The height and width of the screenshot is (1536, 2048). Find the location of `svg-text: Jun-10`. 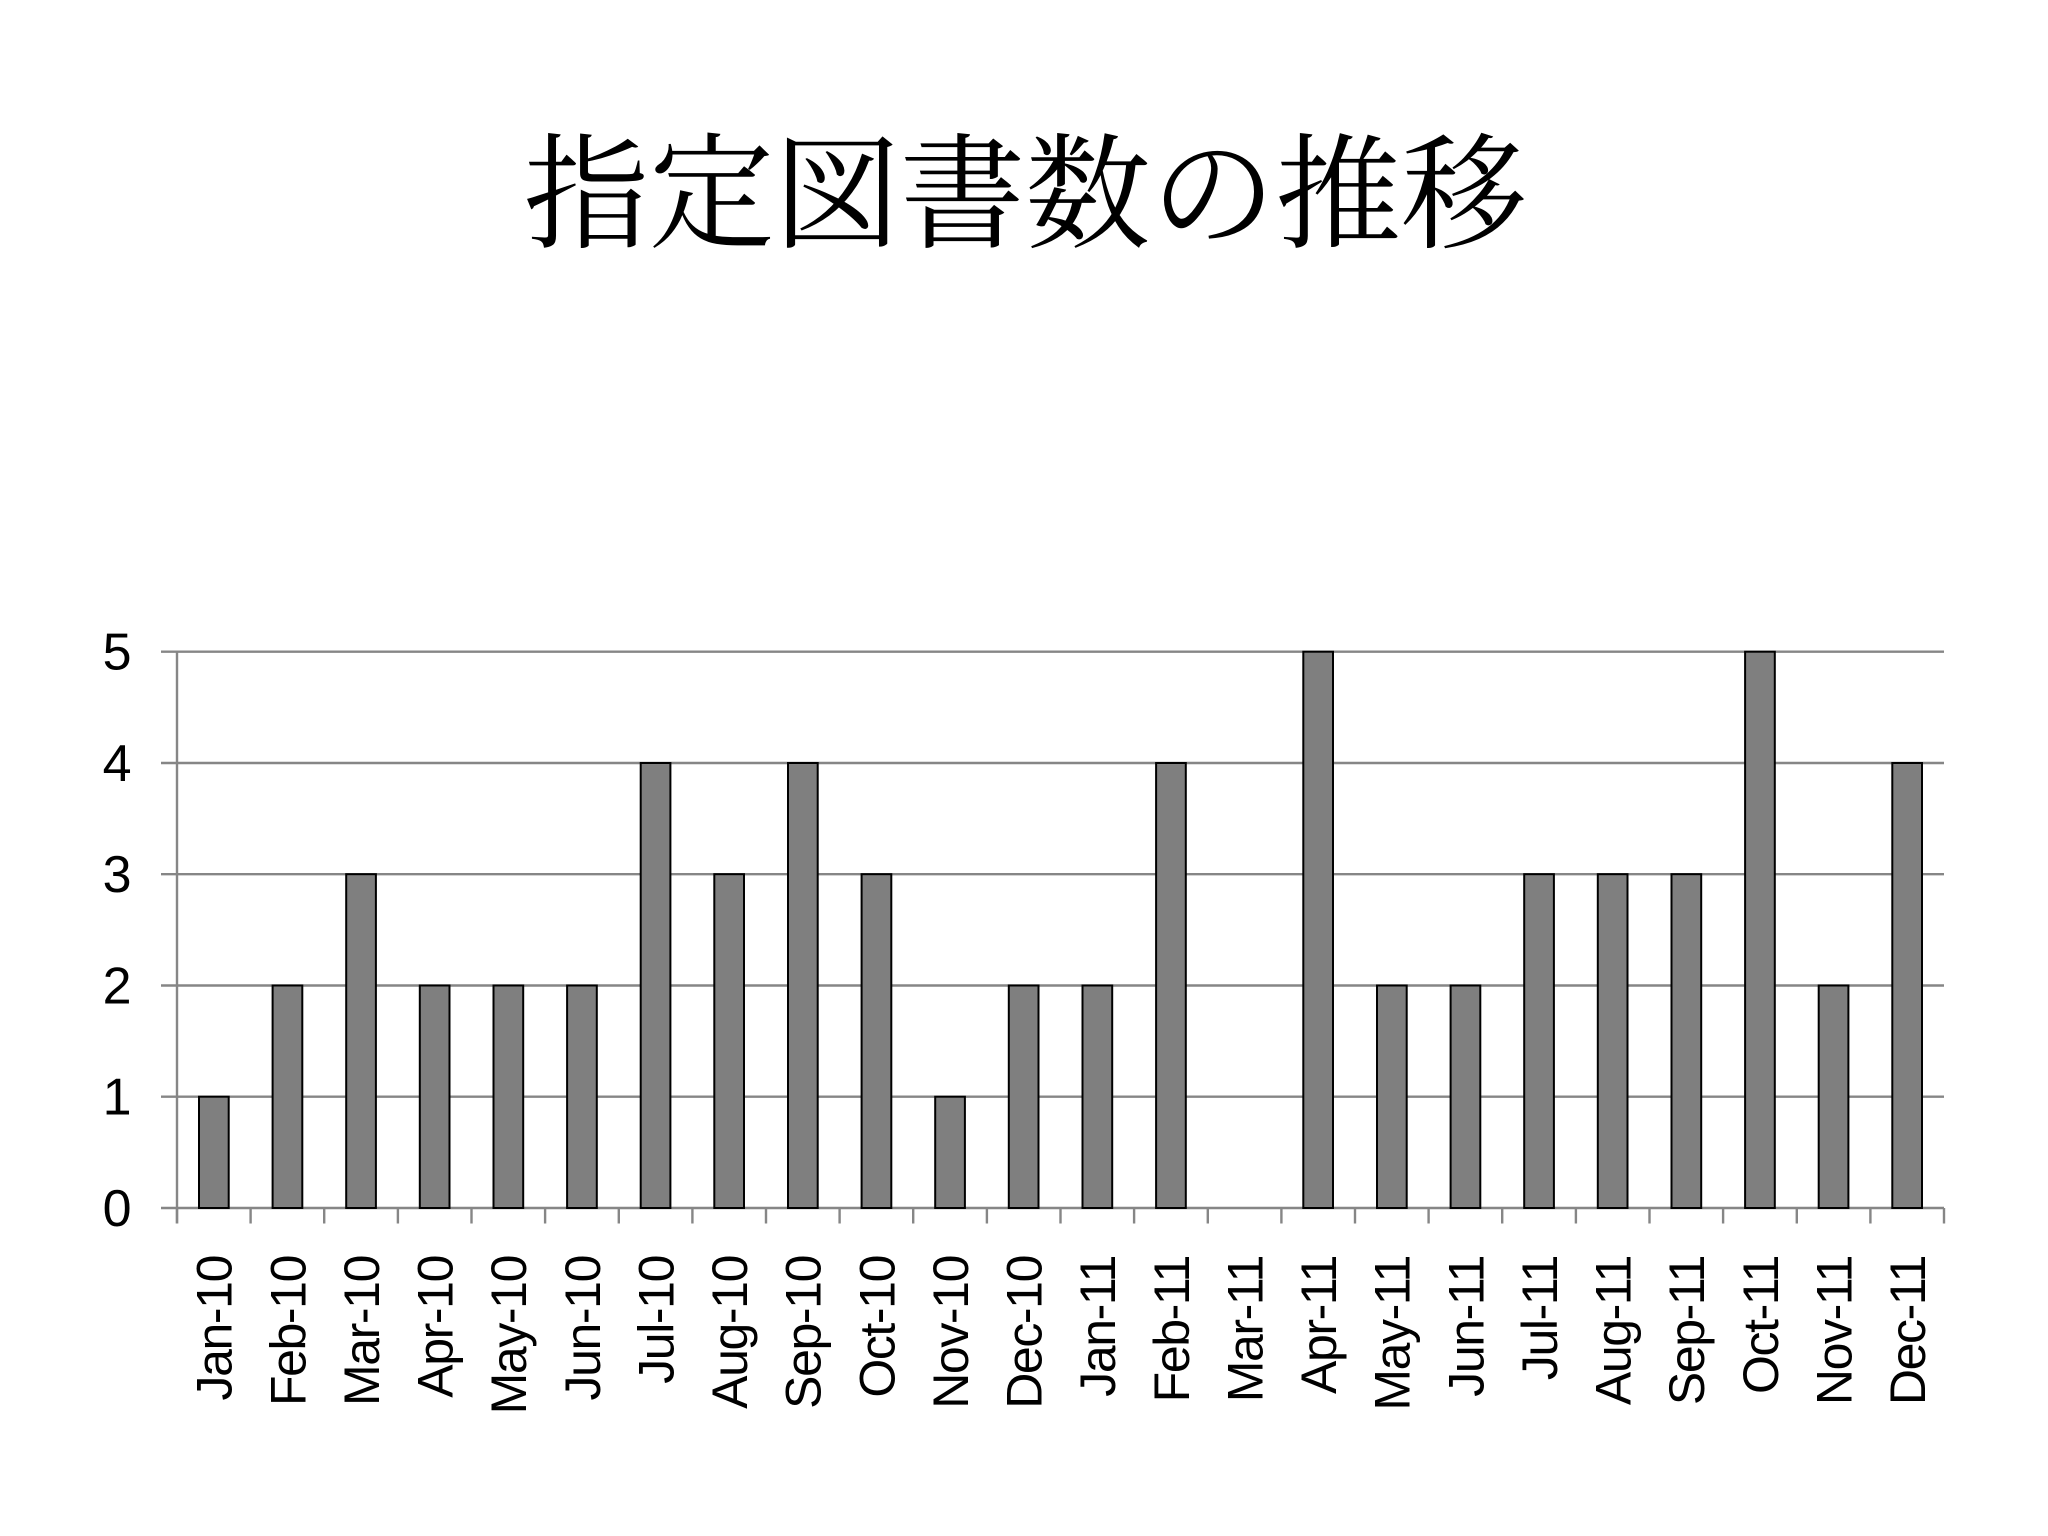

svg-text: Jun-10 is located at coordinates (583, 1328).